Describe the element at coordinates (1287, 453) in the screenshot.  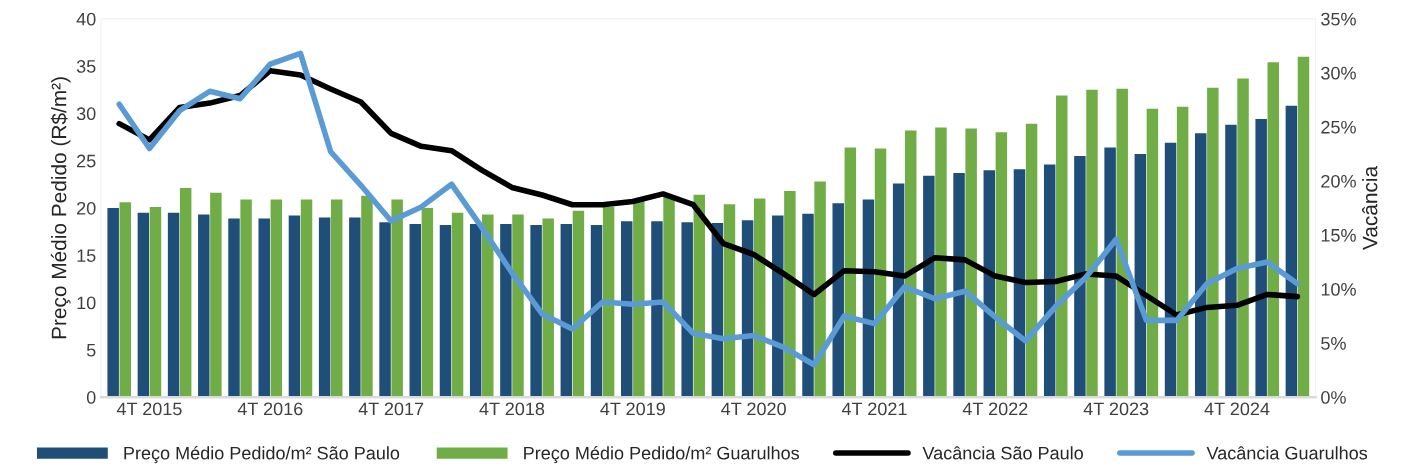
I see `legend-label: Vacância Guarulhos` at that location.